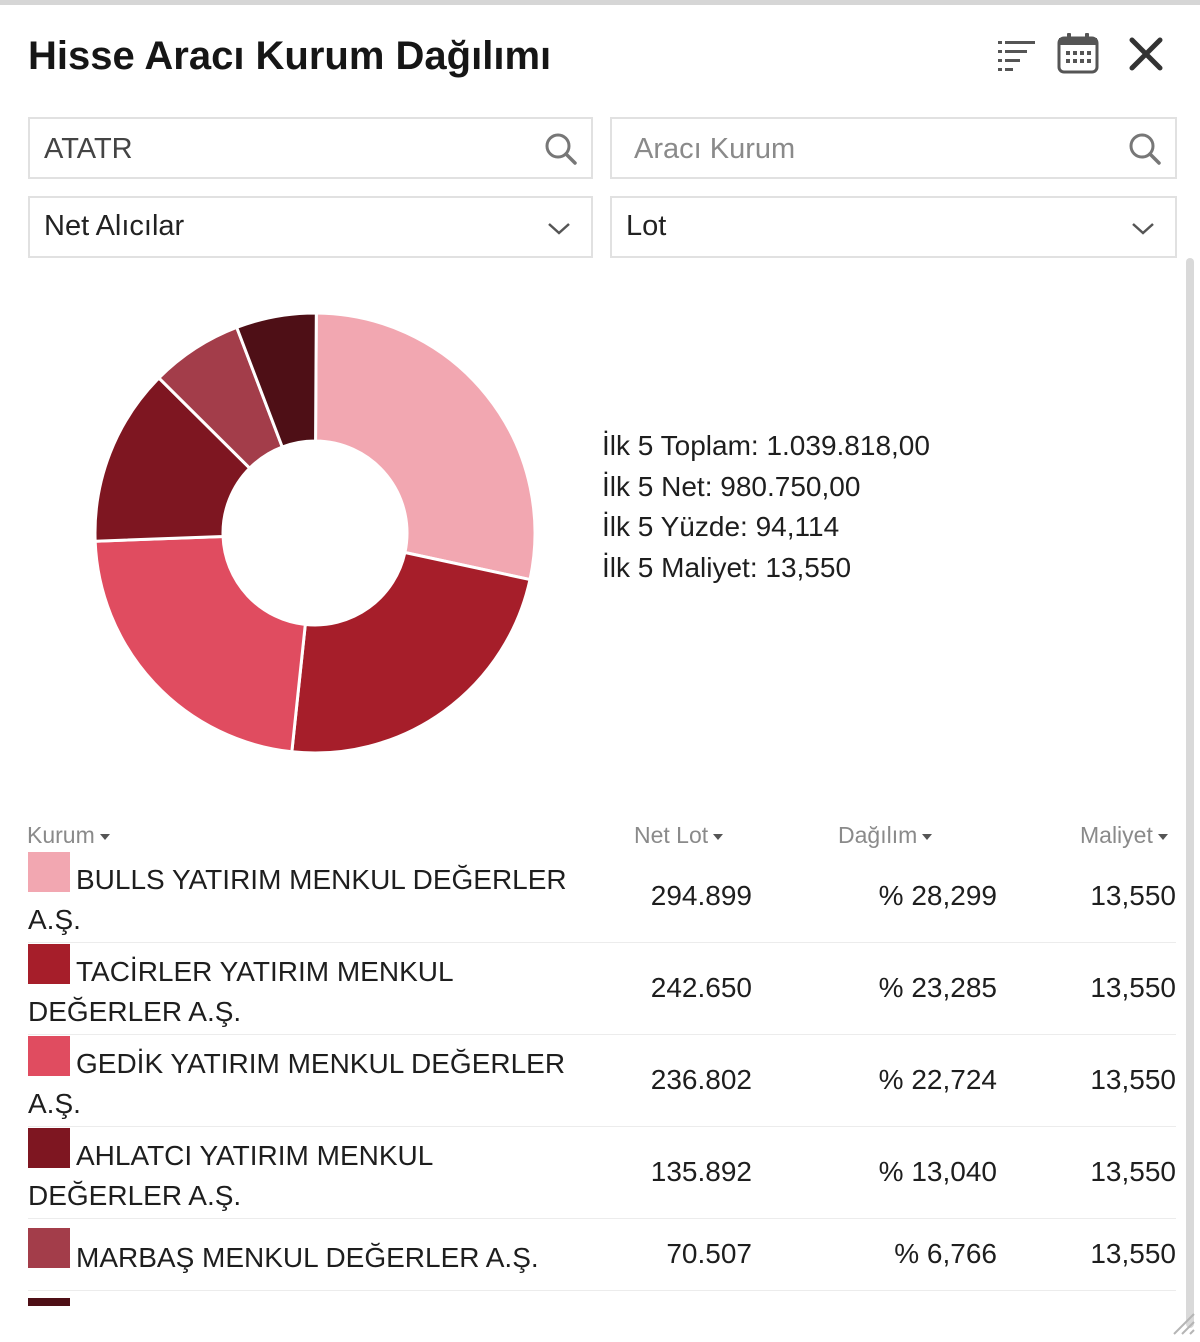 The width and height of the screenshot is (1200, 1342). I want to click on symbol-input, so click(284, 149).